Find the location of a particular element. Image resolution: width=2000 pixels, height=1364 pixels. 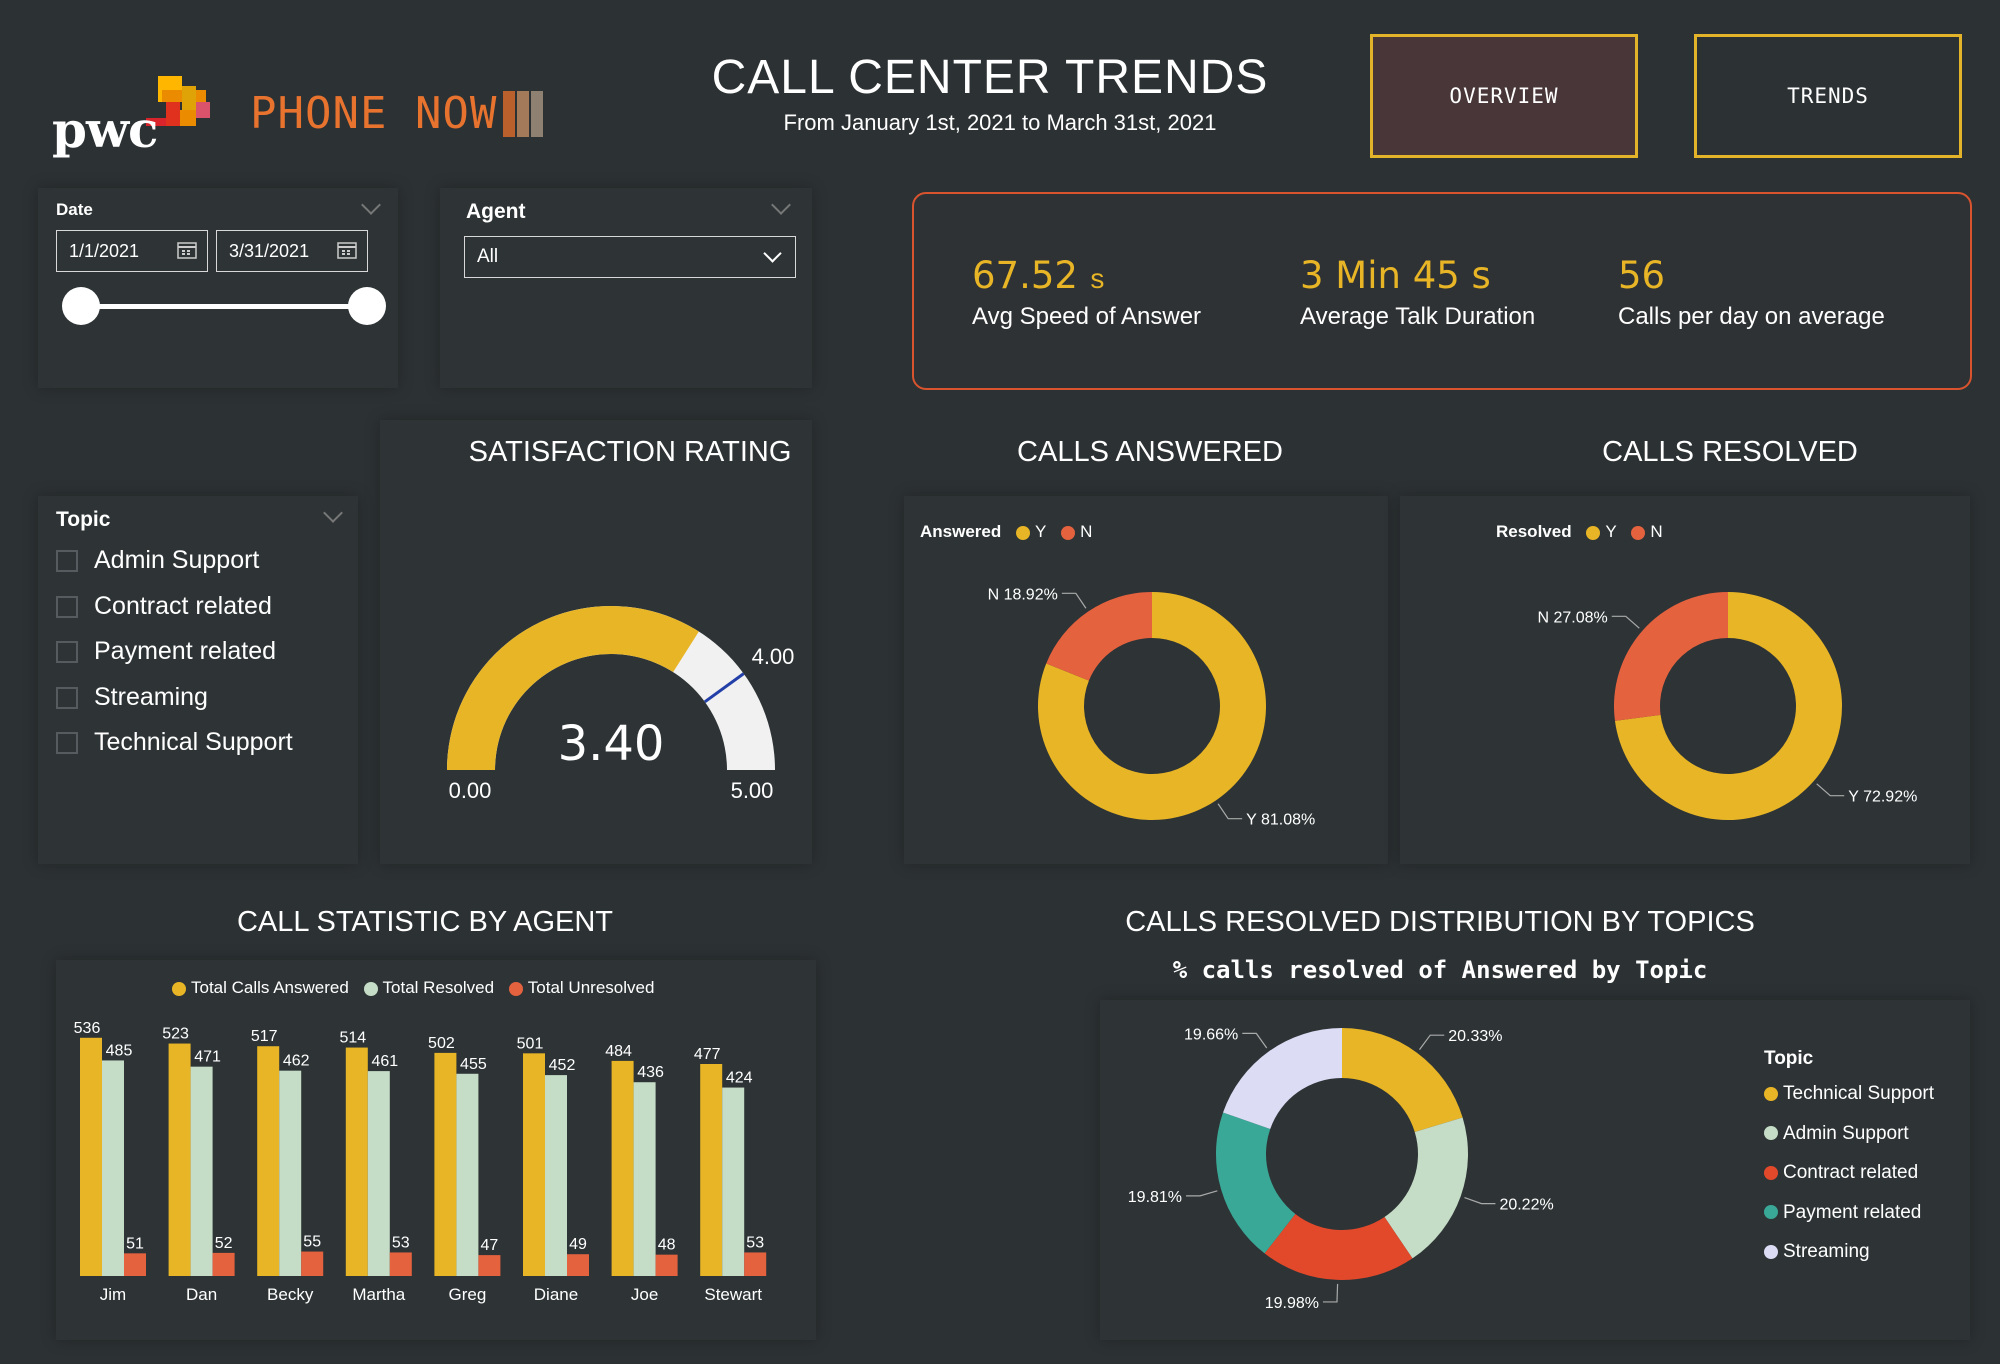

donut-slice-contract-related is located at coordinates (1338, 1246).